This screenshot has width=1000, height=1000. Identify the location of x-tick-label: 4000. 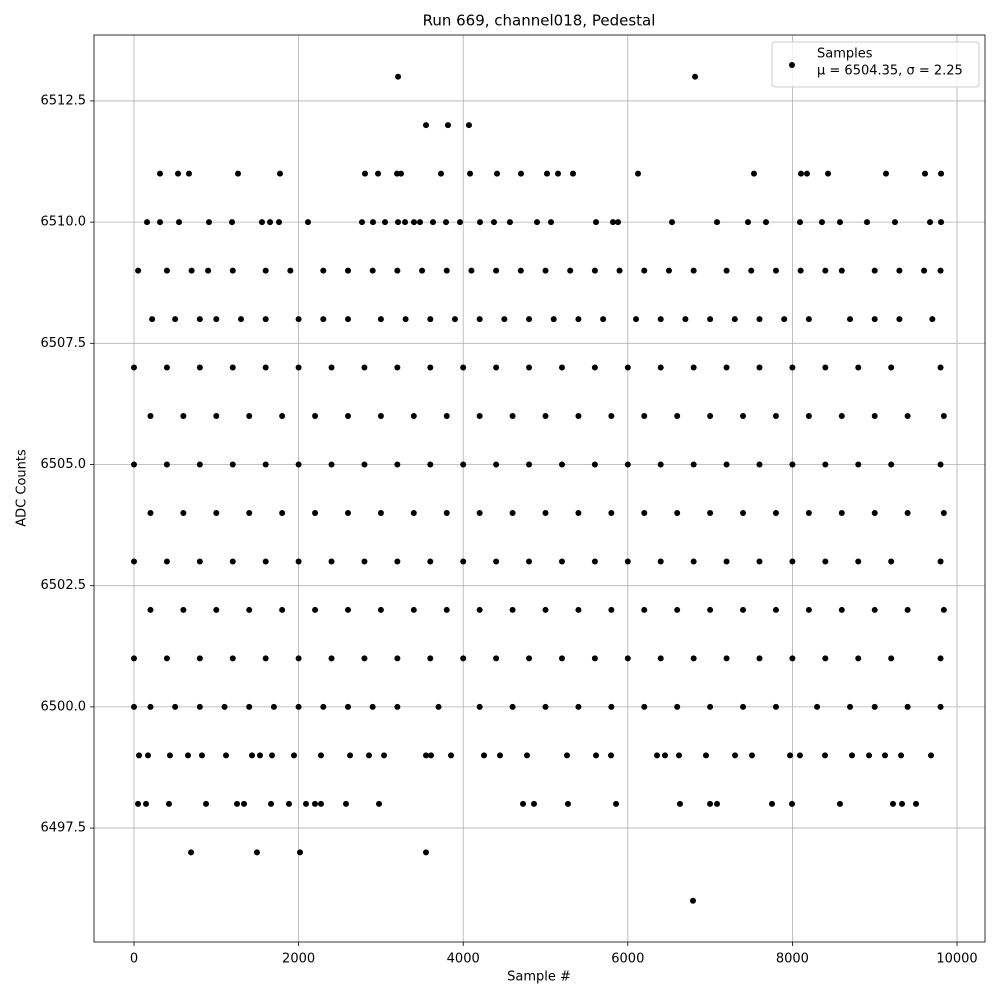
(463, 959).